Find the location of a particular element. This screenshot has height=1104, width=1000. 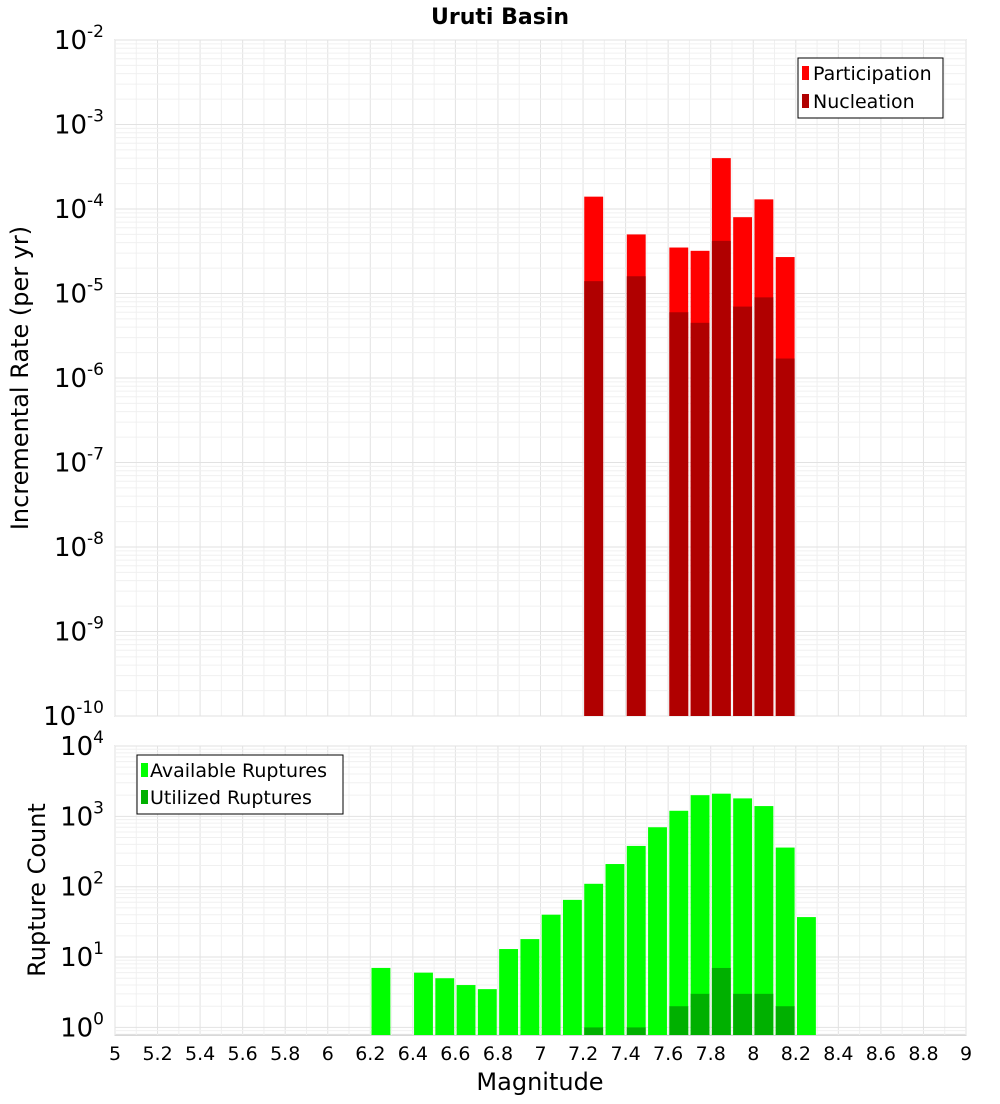

x-tick-label: 7 is located at coordinates (540, 1054).